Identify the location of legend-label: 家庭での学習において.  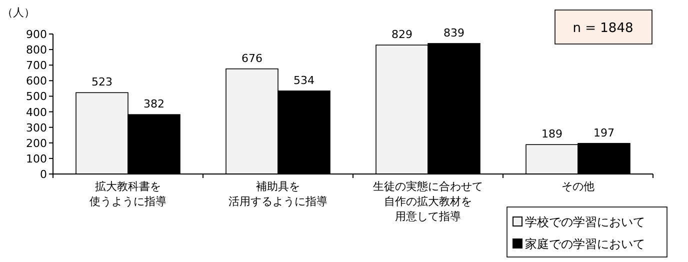
(585, 244).